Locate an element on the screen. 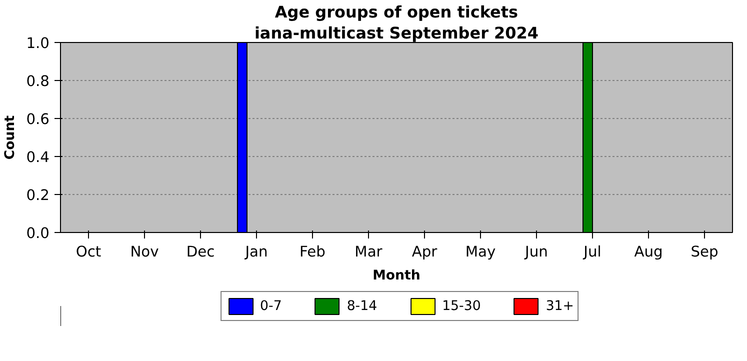 This screenshot has height=361, width=747. y-tick-label: 1.0 is located at coordinates (38, 43).